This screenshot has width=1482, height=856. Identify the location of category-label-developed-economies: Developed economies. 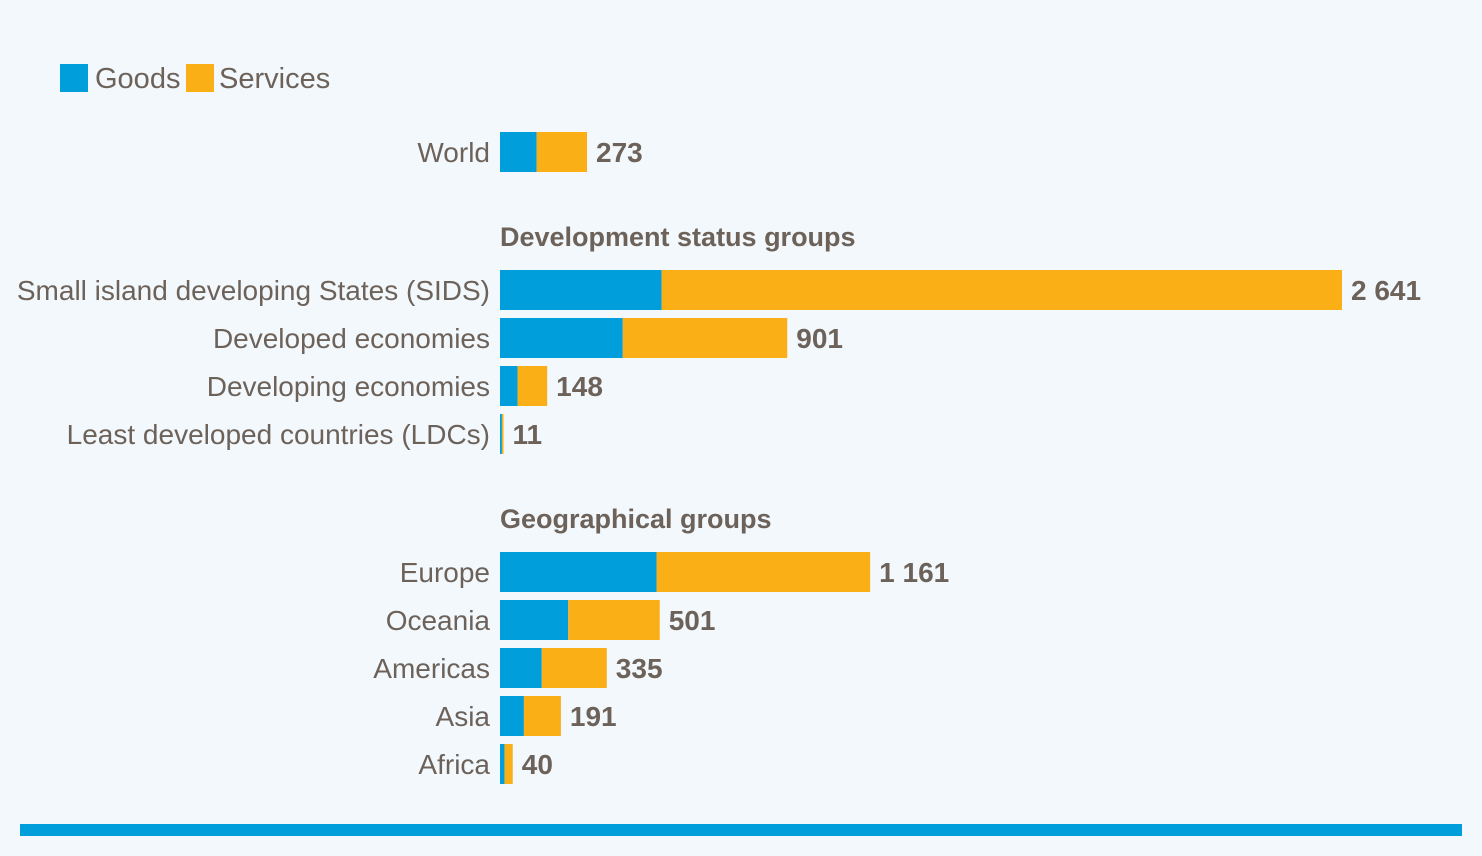
(351, 338).